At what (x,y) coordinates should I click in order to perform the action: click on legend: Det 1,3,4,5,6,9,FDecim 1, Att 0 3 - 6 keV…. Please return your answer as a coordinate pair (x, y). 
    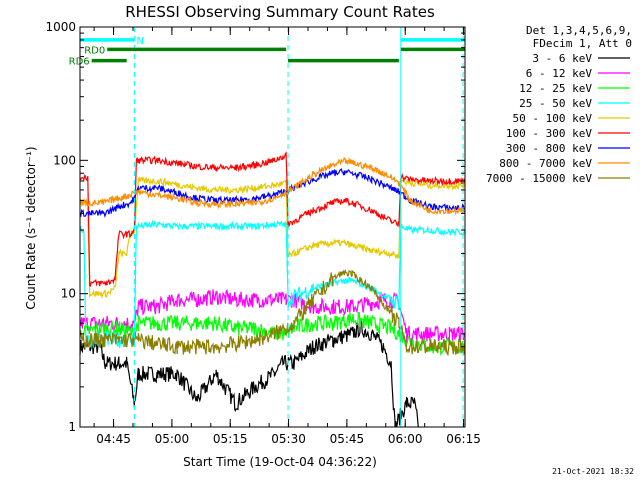
    Looking at the image, I should click on (559, 104).